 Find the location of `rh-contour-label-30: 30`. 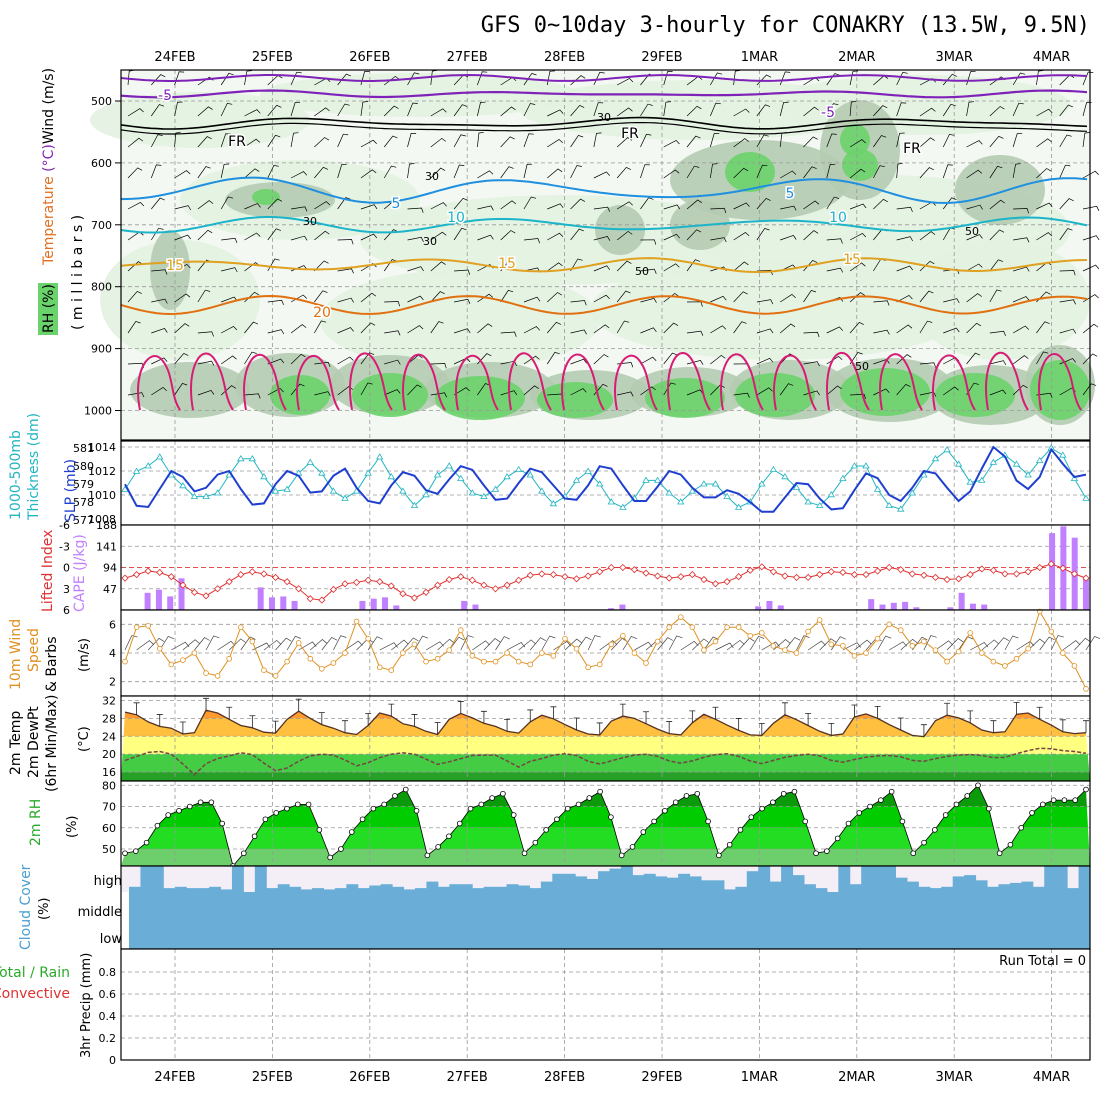

rh-contour-label-30: 30 is located at coordinates (432, 176).